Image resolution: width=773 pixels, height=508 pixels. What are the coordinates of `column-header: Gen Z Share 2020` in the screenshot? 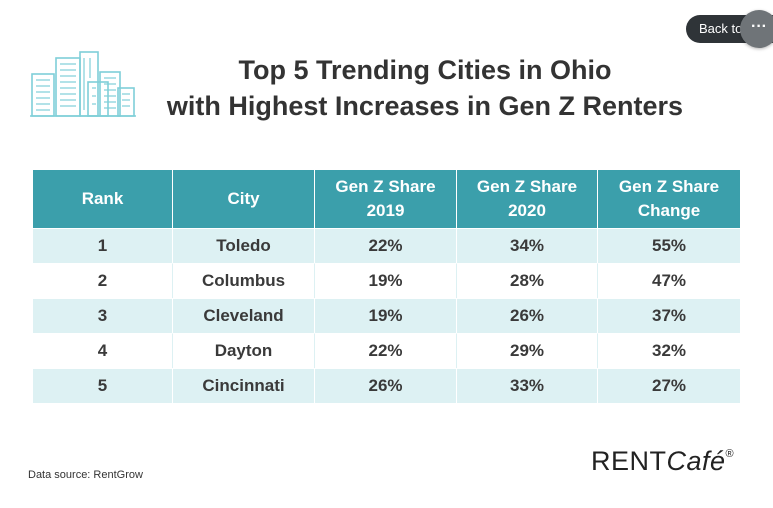 It's located at (527, 199).